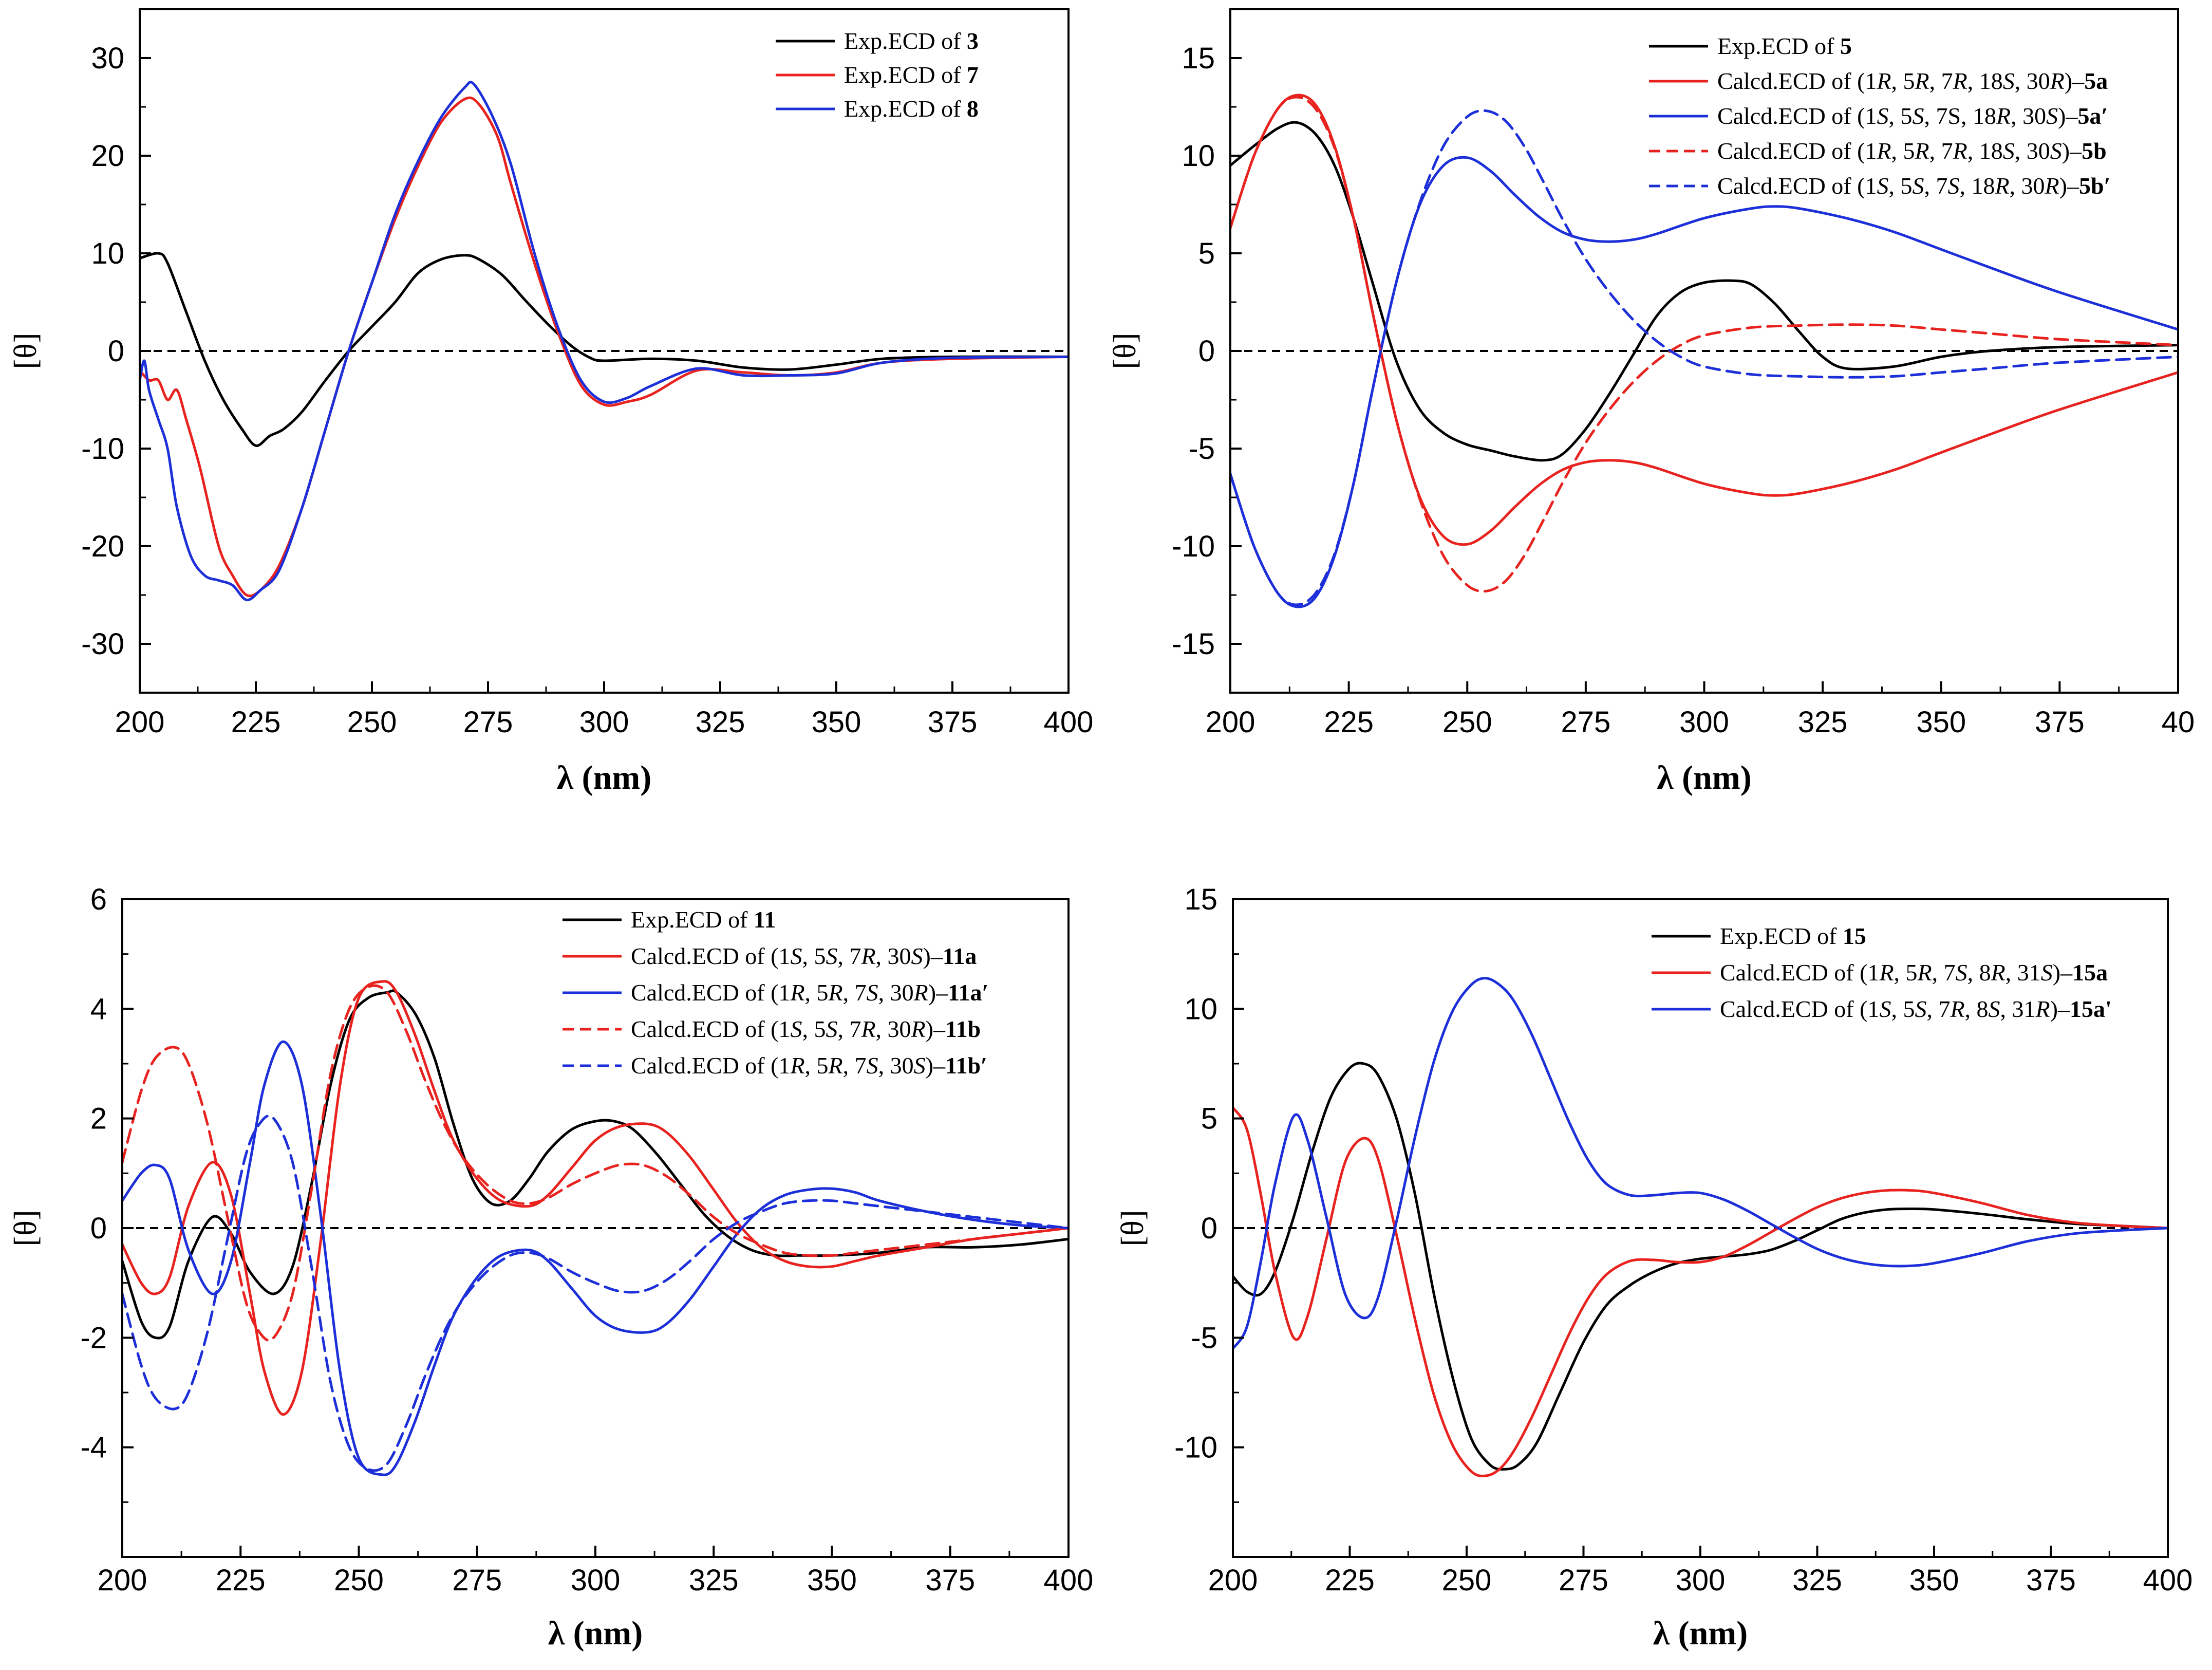 The width and height of the screenshot is (2212, 1670). What do you see at coordinates (809, 1065) in the screenshot?
I see `legend-label: Calcd.ECD of (1R, 5R, 7S, 30S)–11b′` at bounding box center [809, 1065].